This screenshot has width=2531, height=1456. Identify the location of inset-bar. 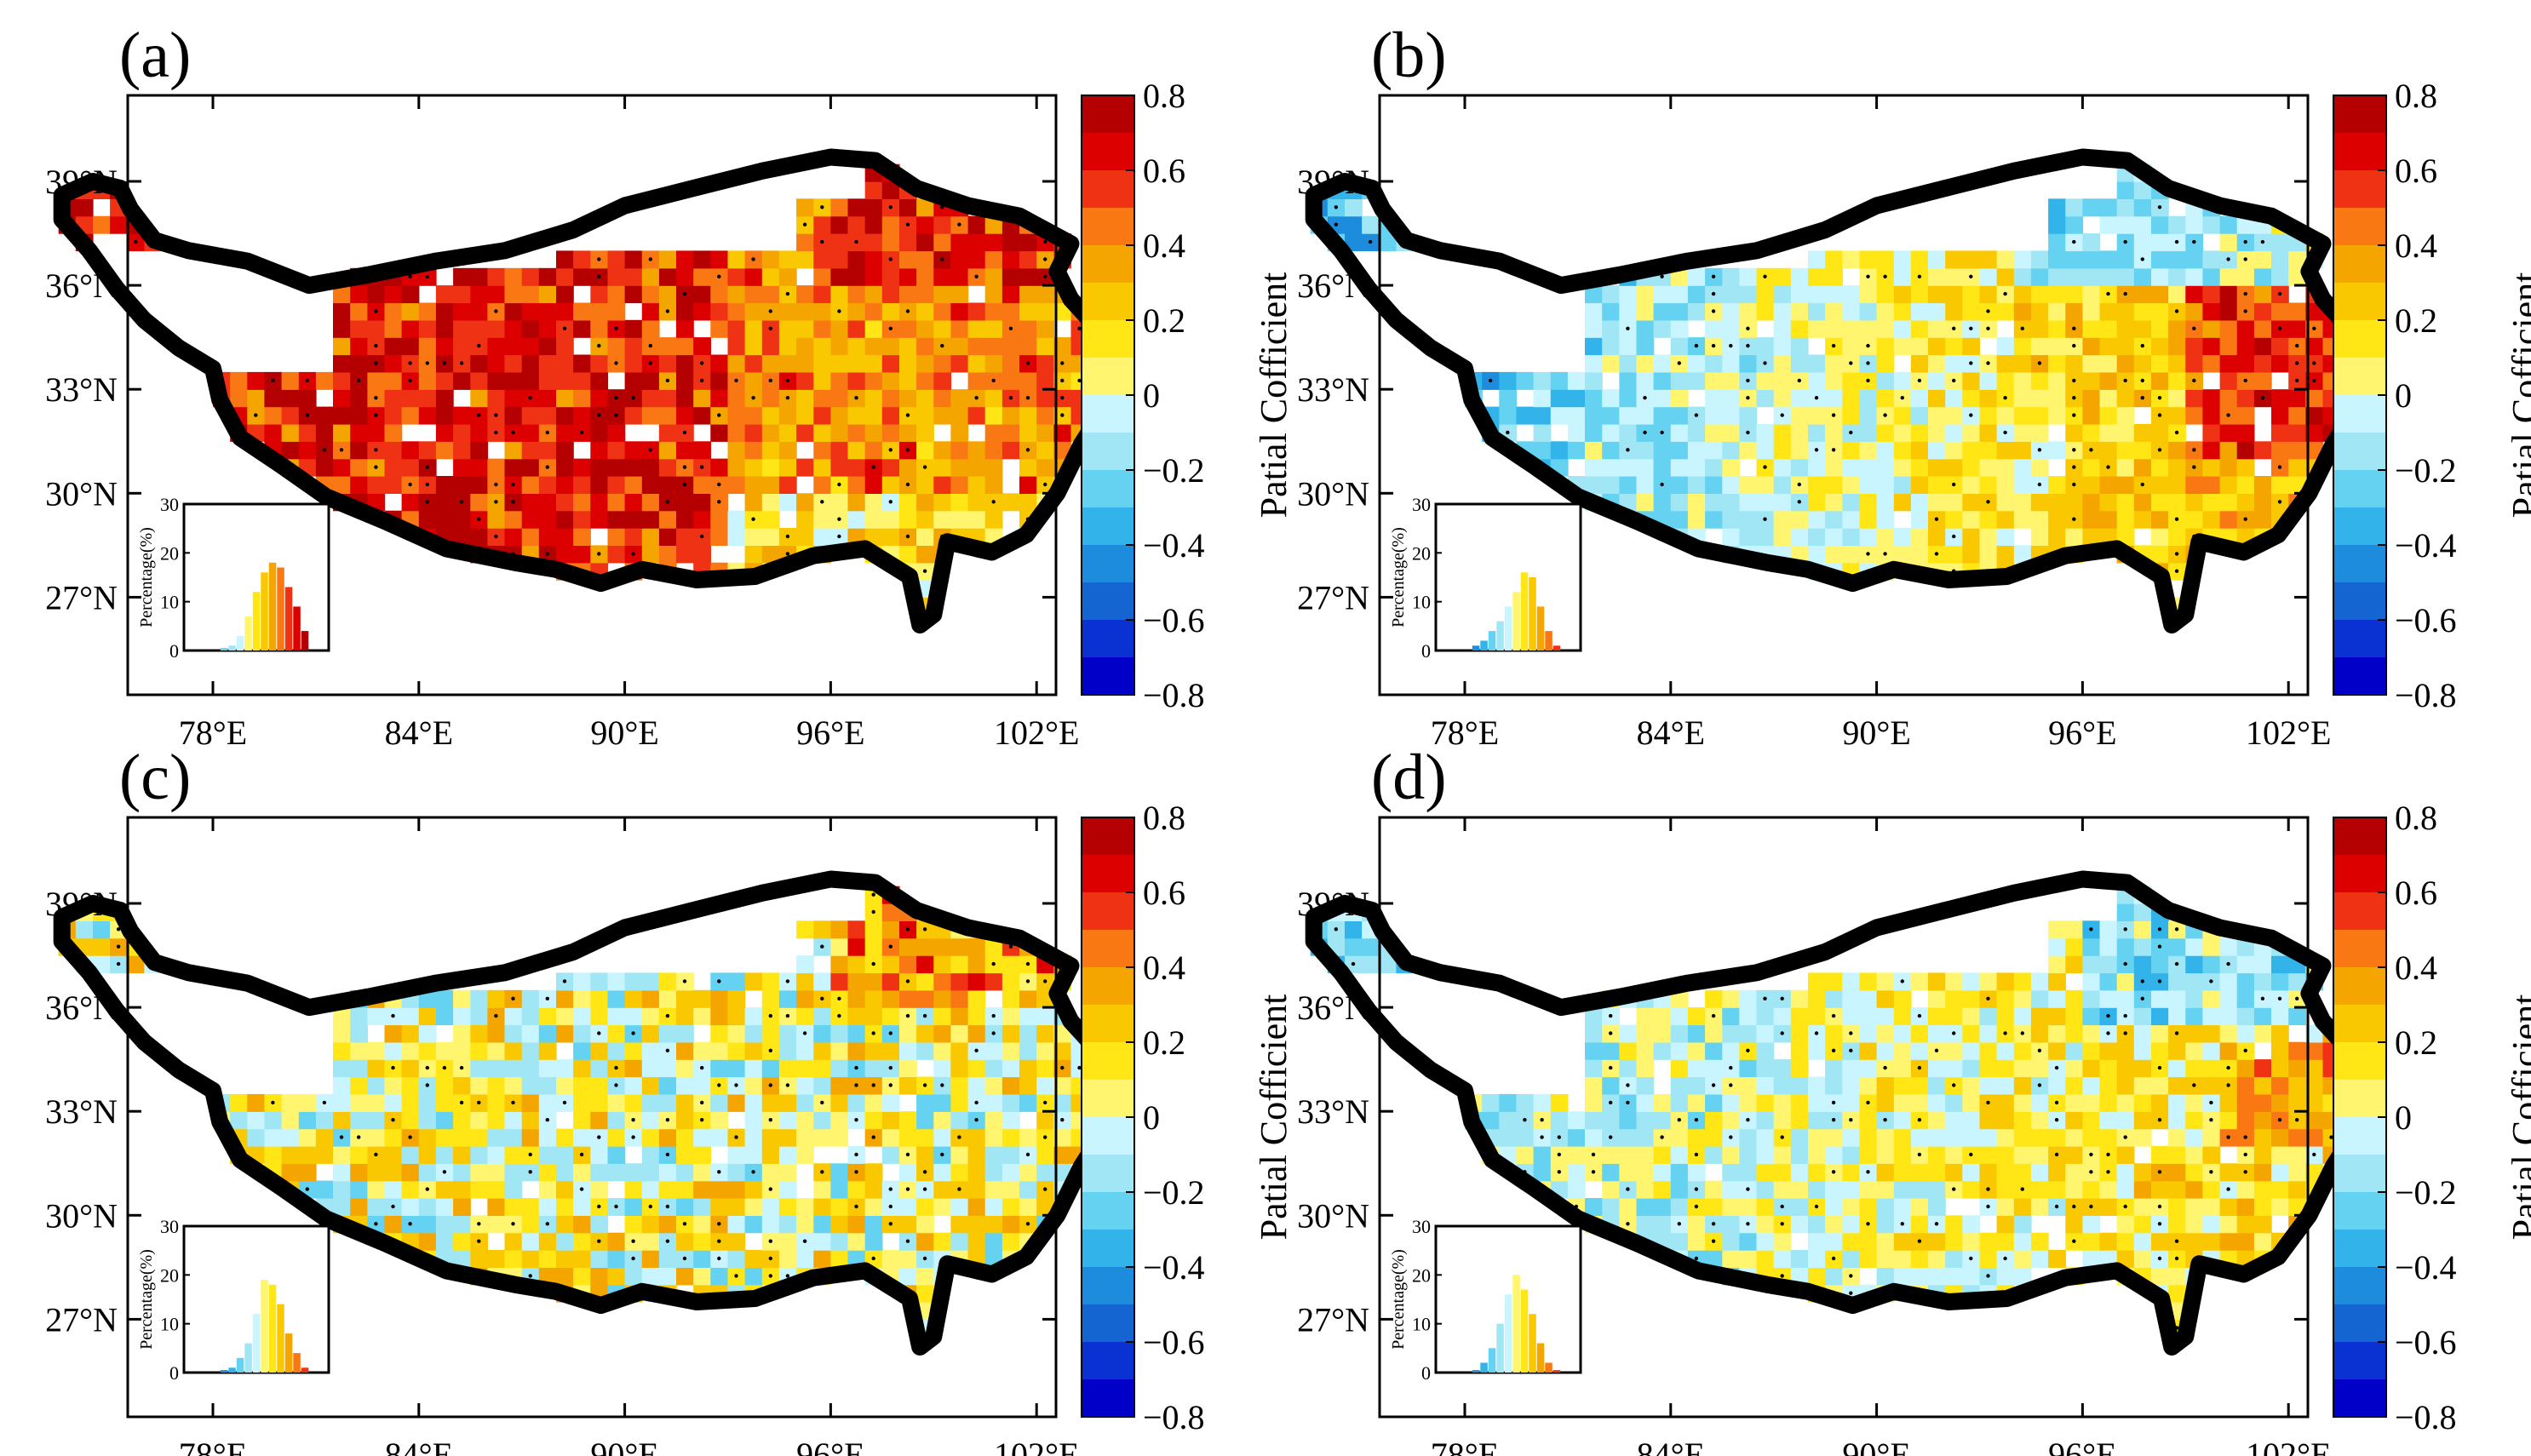
(264, 611).